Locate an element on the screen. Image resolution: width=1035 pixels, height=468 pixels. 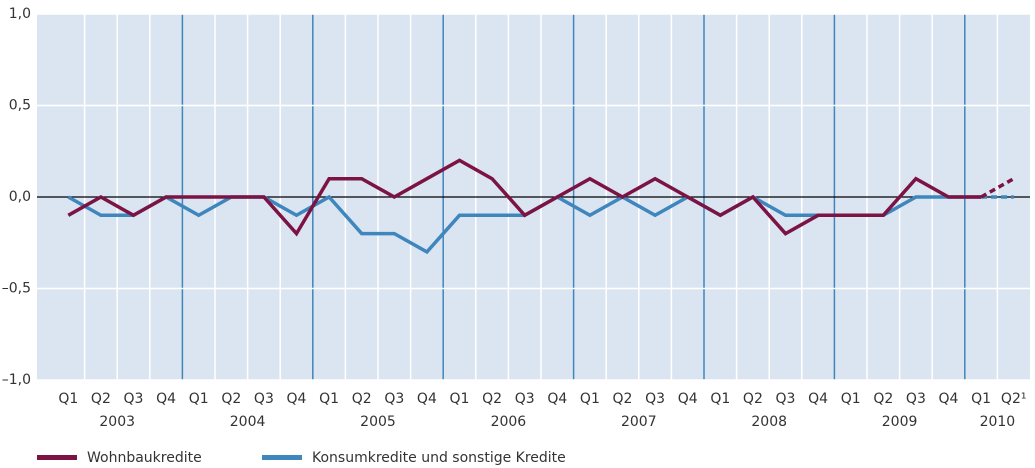
legend-label: Wohnbaukredite is located at coordinates (144, 458).